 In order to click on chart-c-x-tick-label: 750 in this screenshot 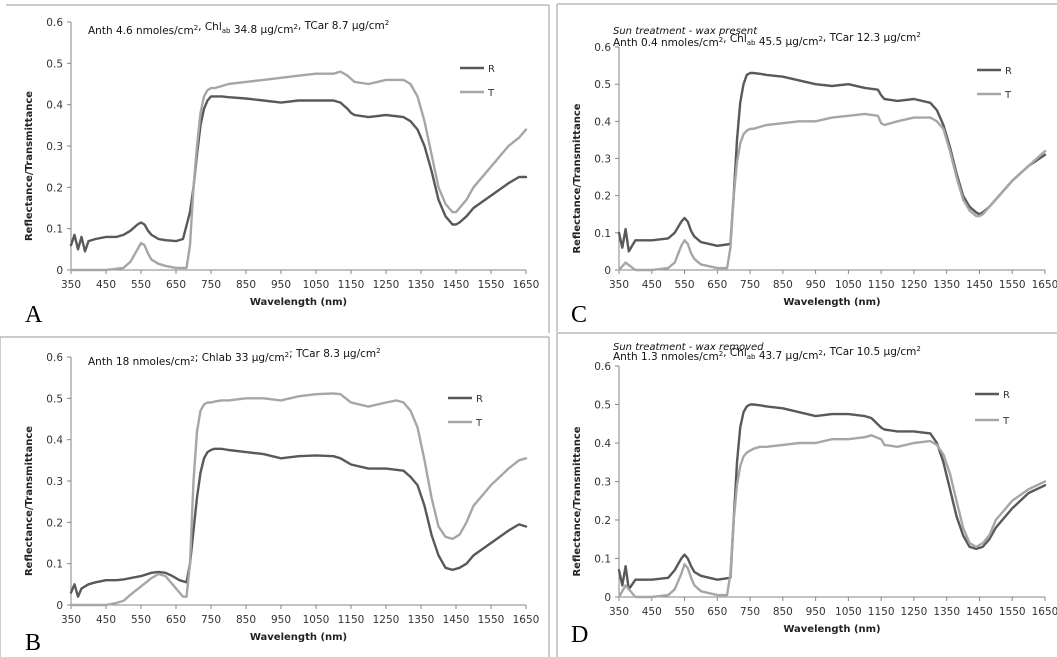, I will do `click(750, 285)`.